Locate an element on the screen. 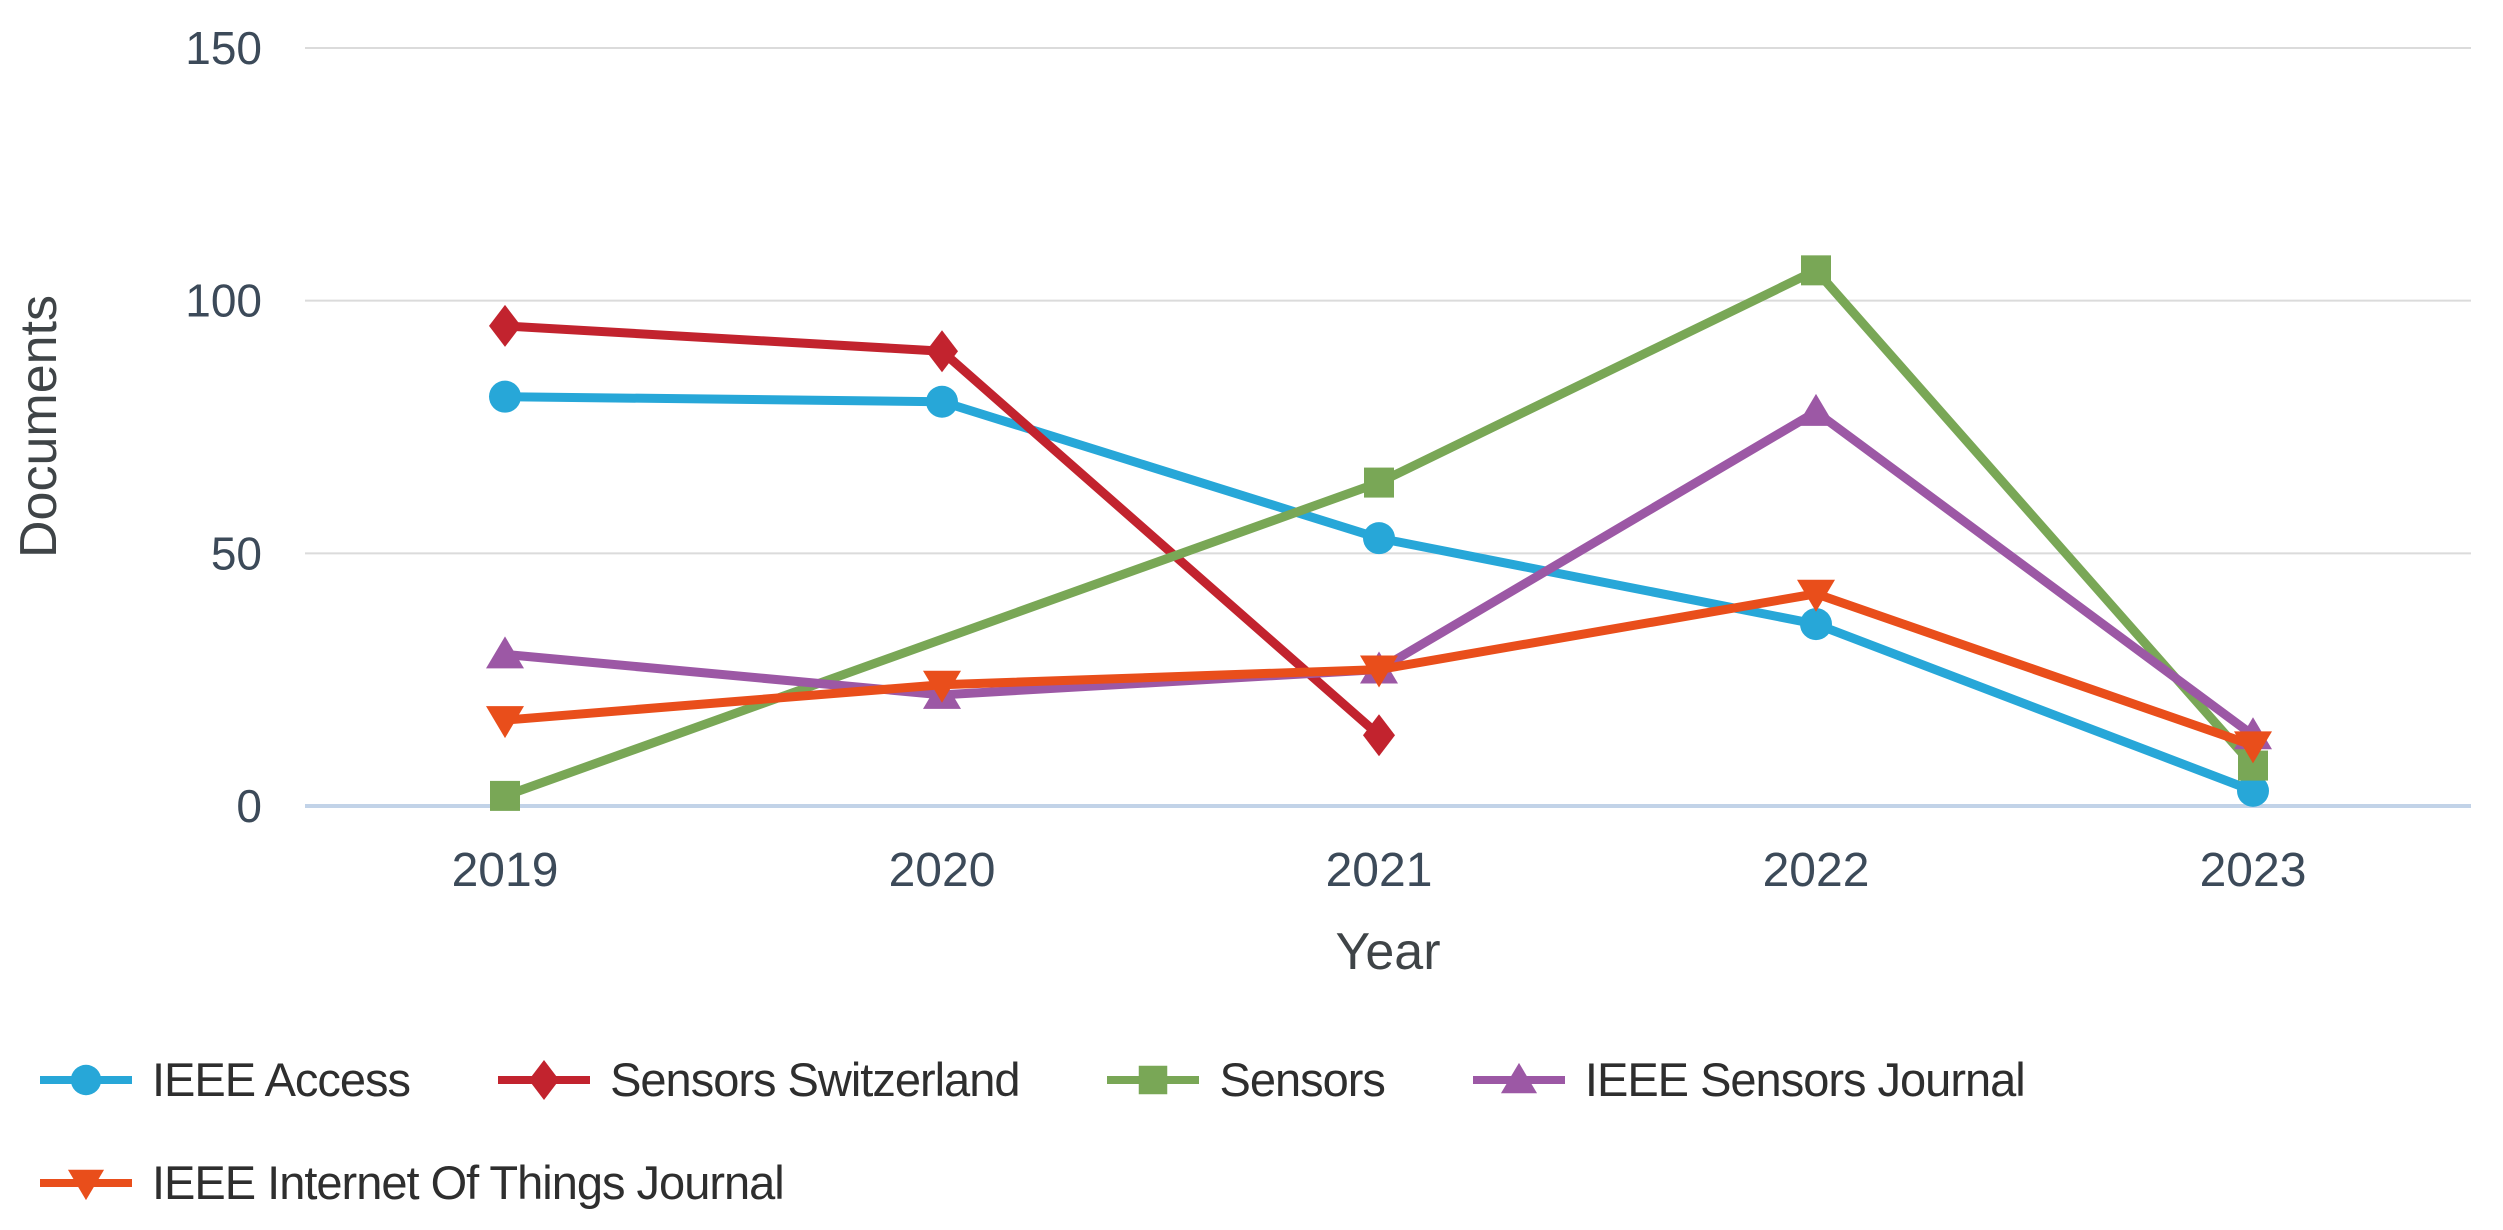  y-tick-label: 0 is located at coordinates (249, 806).